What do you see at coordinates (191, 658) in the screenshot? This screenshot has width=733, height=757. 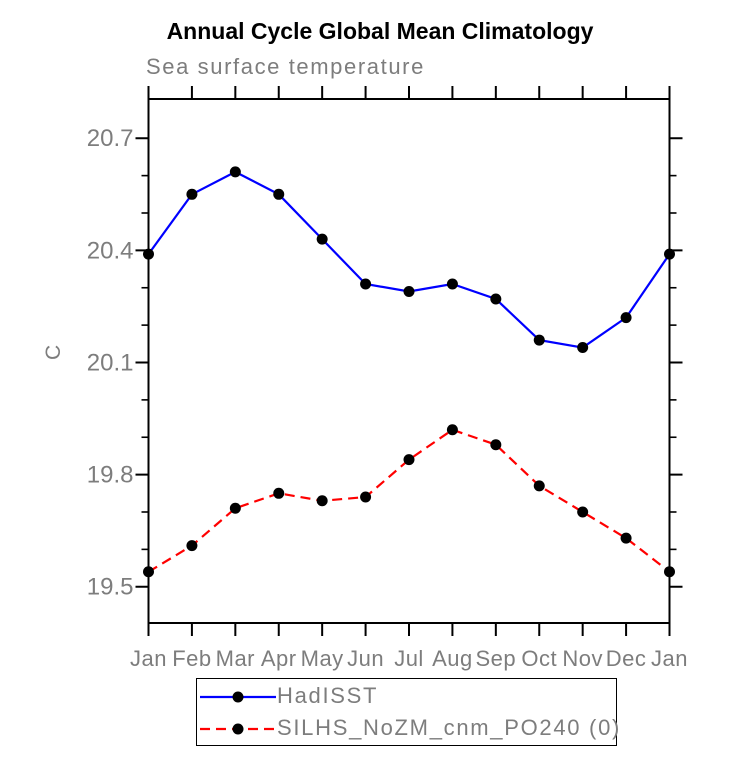 I see `x-tick-label: Feb` at bounding box center [191, 658].